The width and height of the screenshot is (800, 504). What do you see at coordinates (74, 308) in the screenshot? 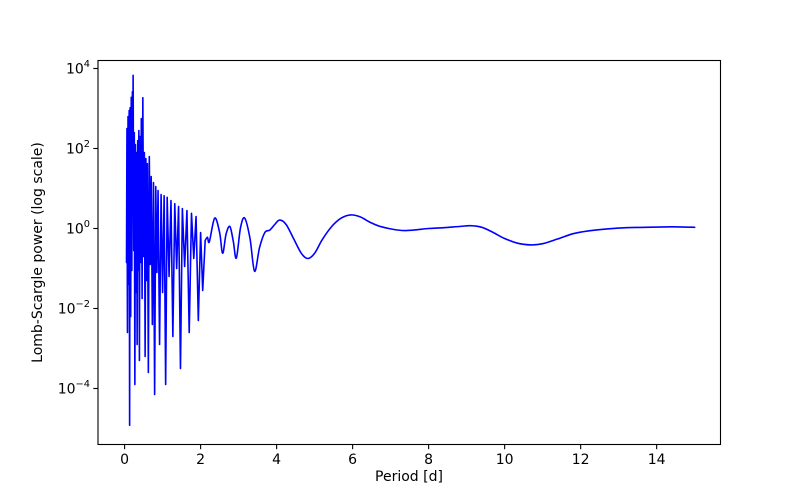
I see `y-tick-label: 10⁻²` at bounding box center [74, 308].